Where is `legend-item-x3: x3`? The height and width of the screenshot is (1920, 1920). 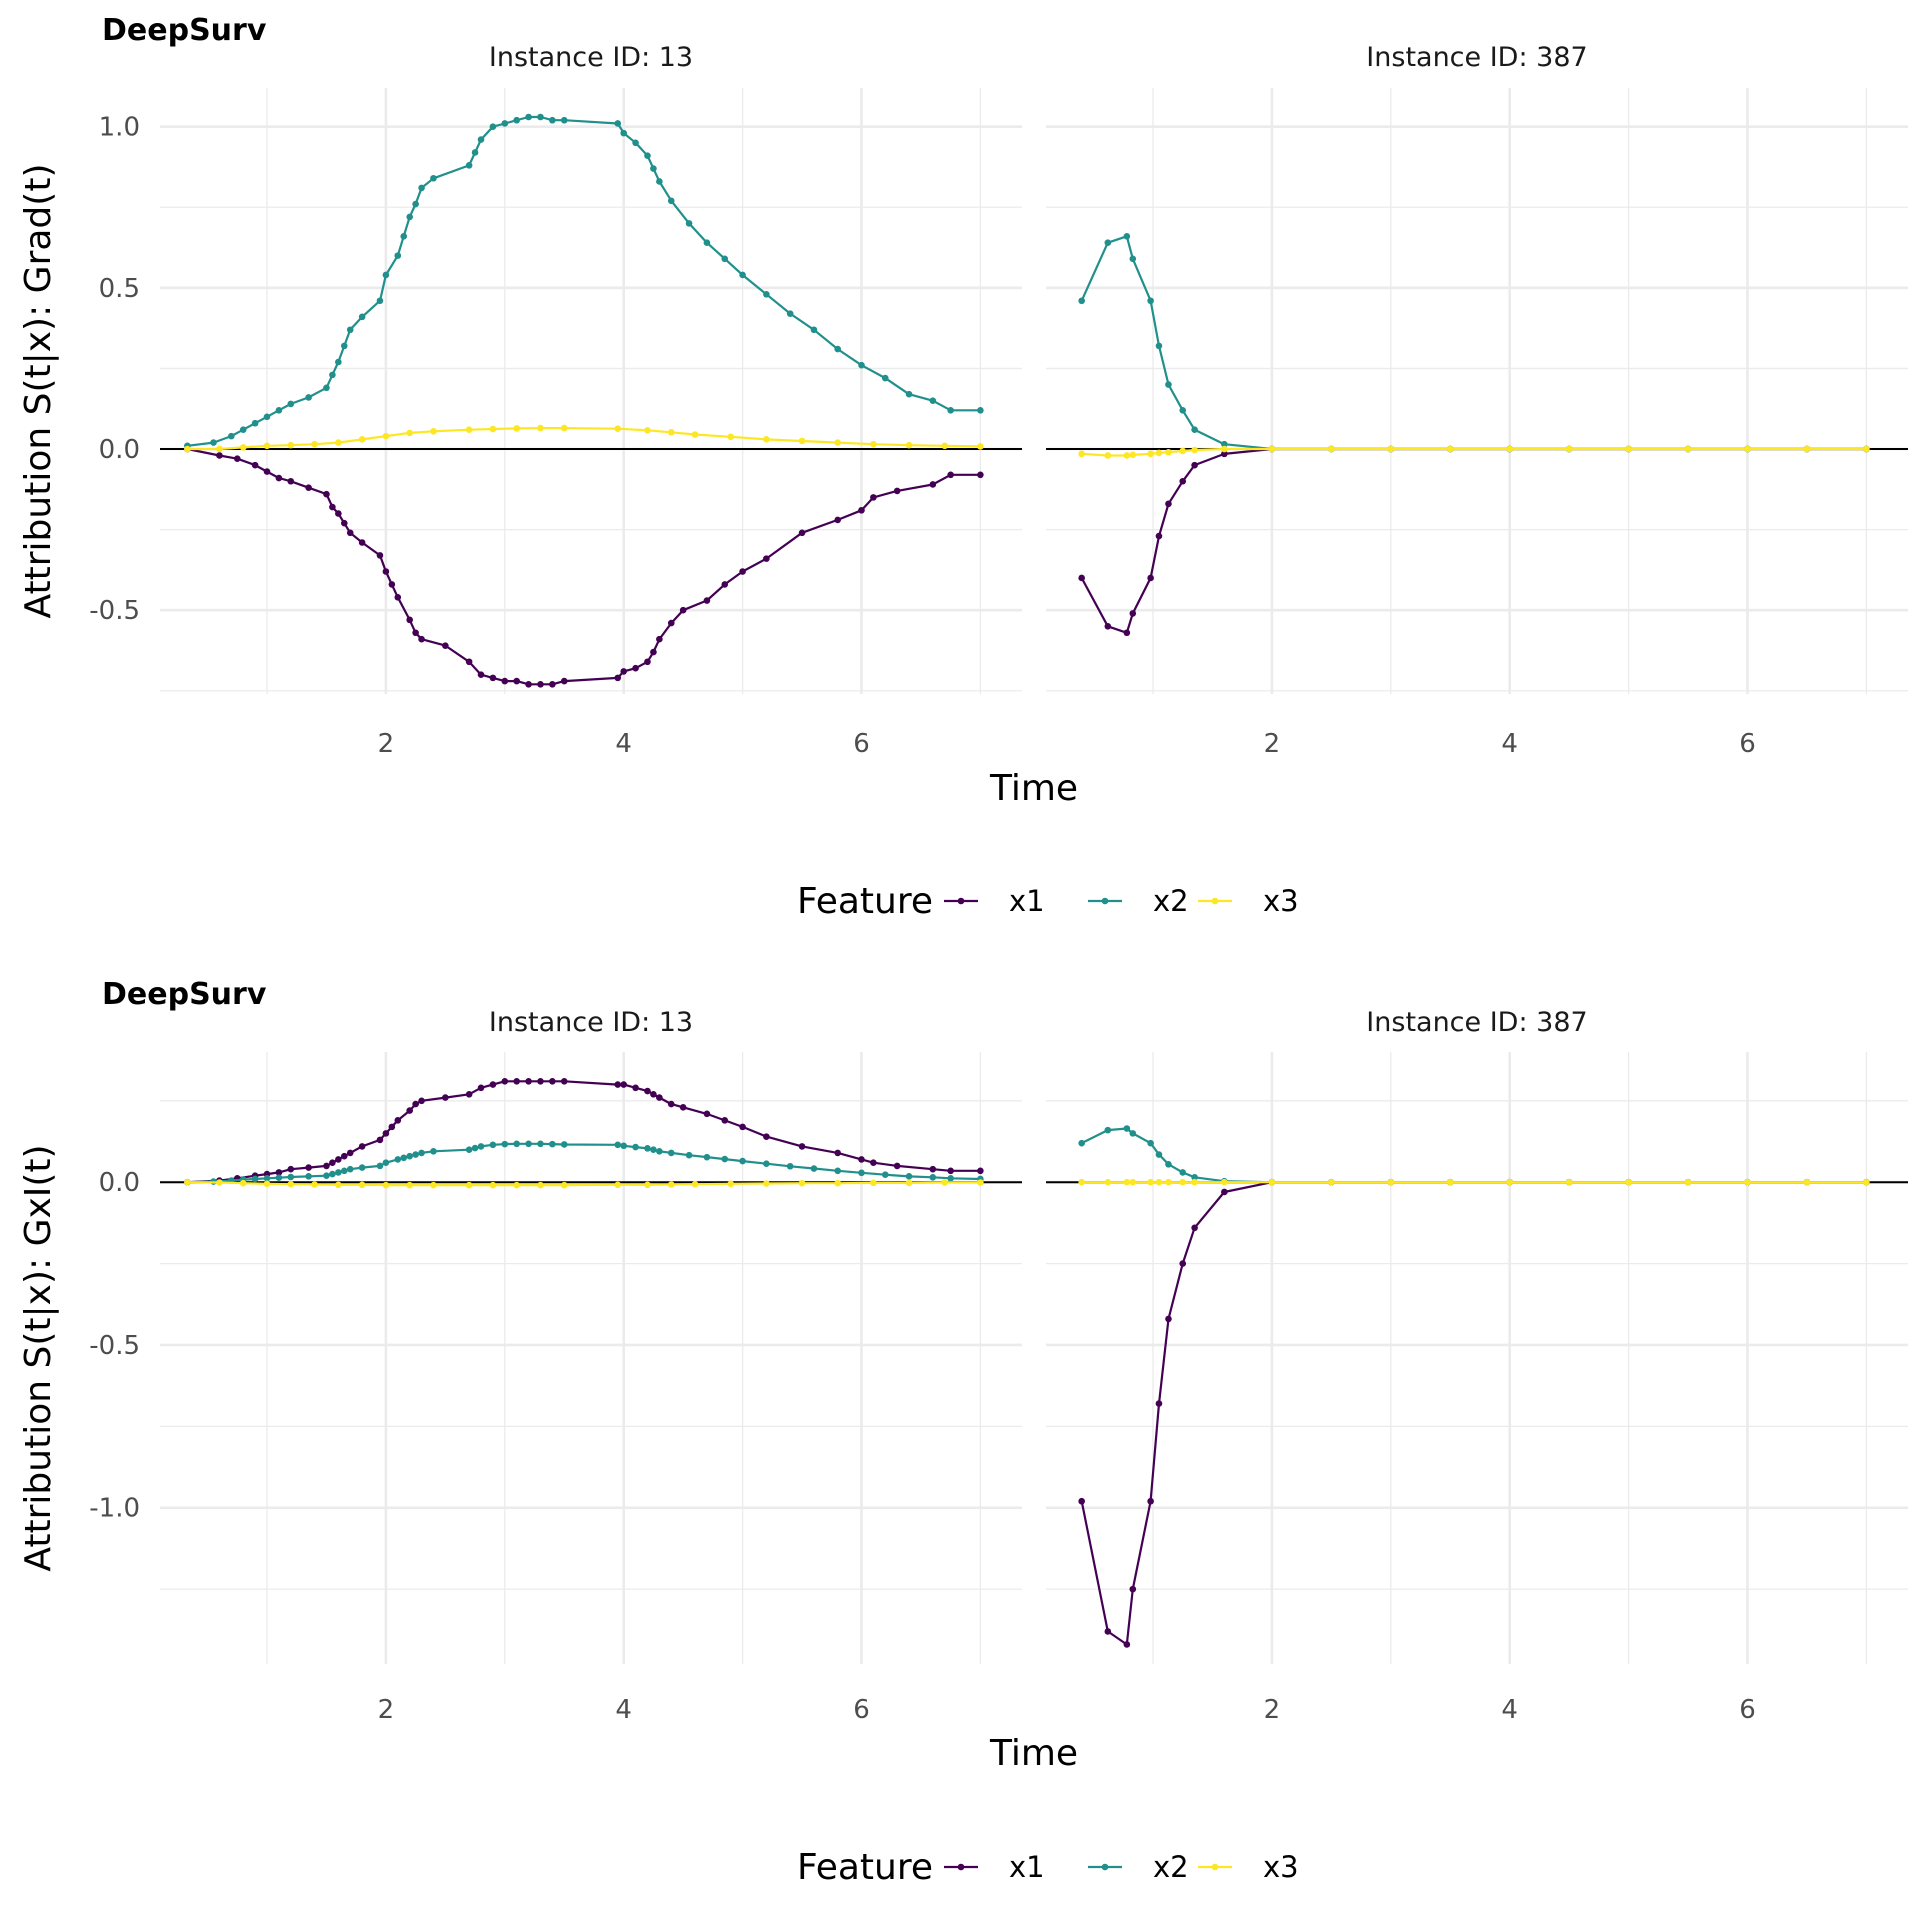 legend-item-x3: x3 is located at coordinates (1248, 1867).